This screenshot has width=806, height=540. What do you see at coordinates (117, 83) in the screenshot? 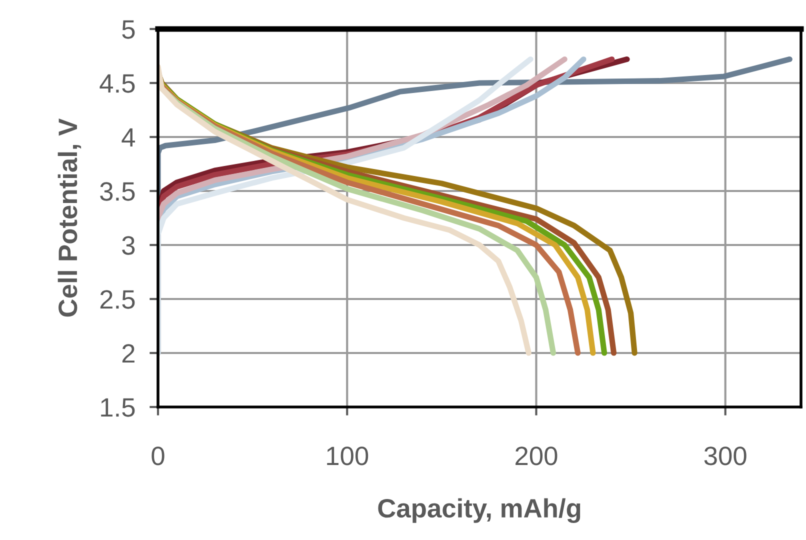
I see `y-tick-label: 4.5` at bounding box center [117, 83].